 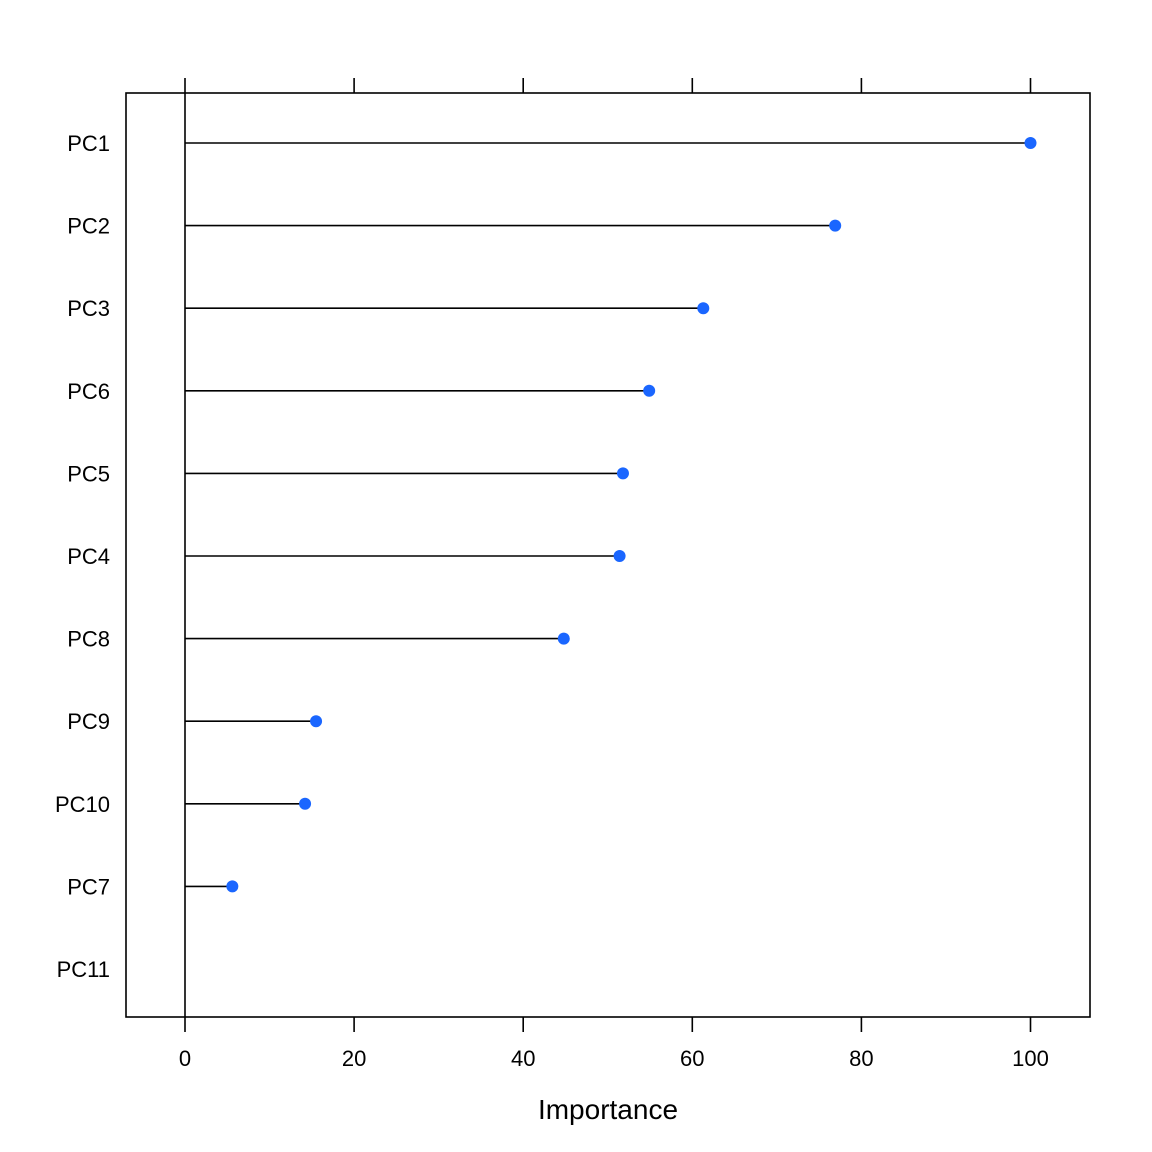 What do you see at coordinates (88, 556) in the screenshot?
I see `category-label: PC4` at bounding box center [88, 556].